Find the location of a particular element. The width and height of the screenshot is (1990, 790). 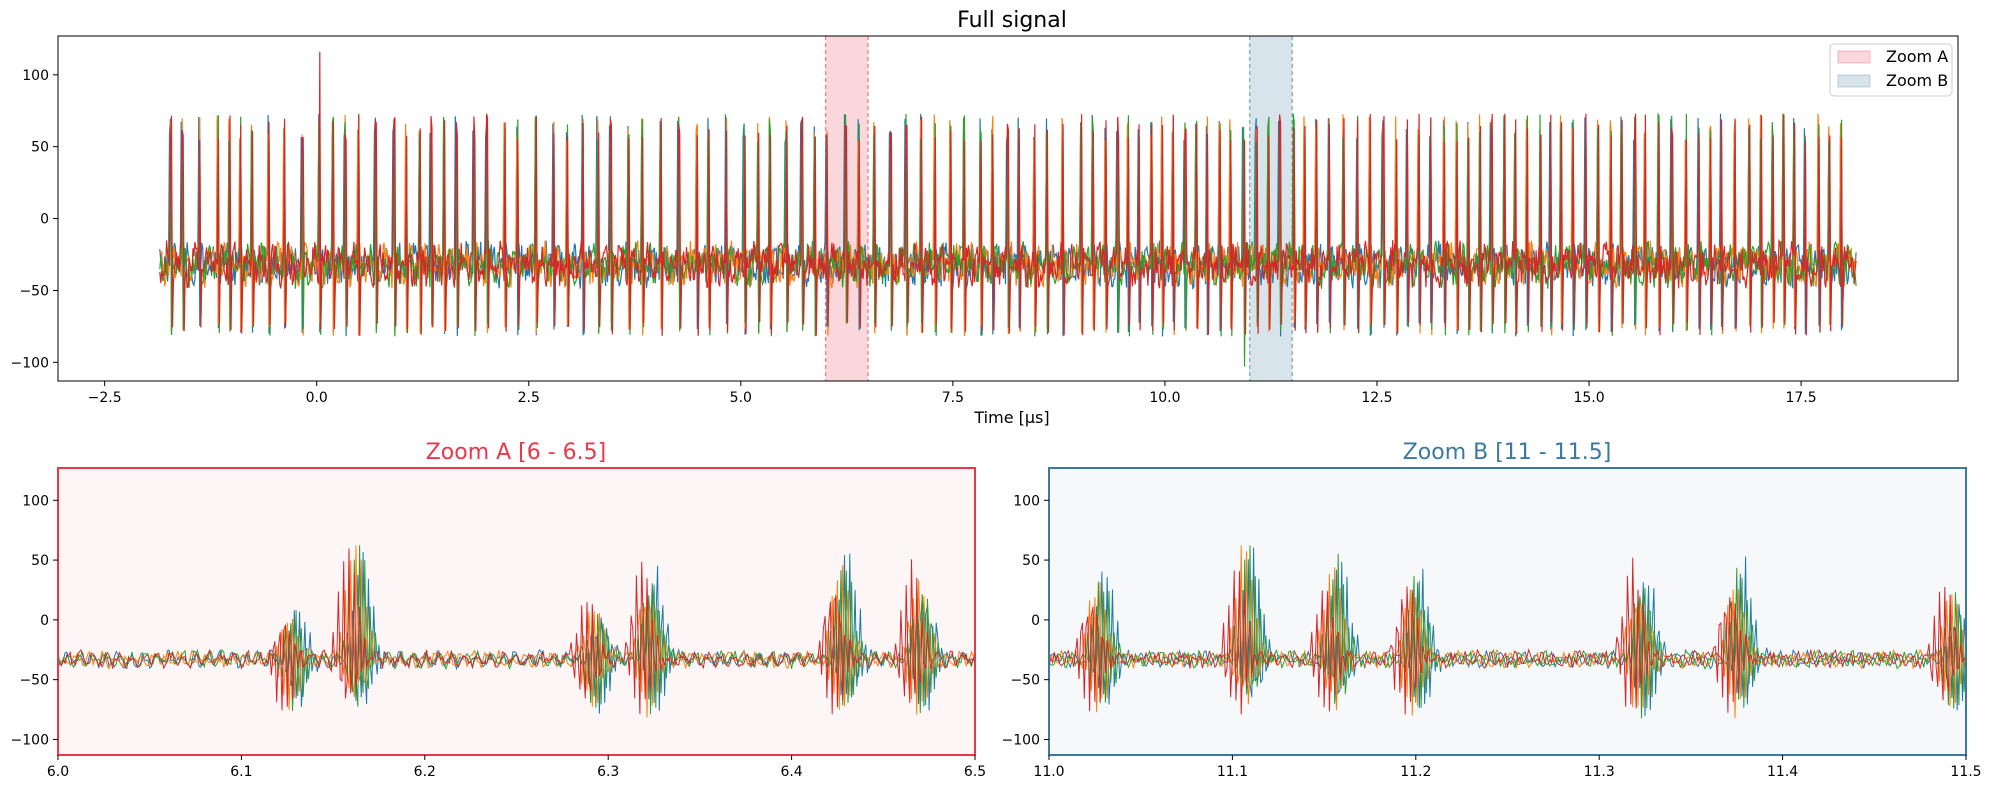

zoom-a-x-tick-label: 6.2 is located at coordinates (425, 772).